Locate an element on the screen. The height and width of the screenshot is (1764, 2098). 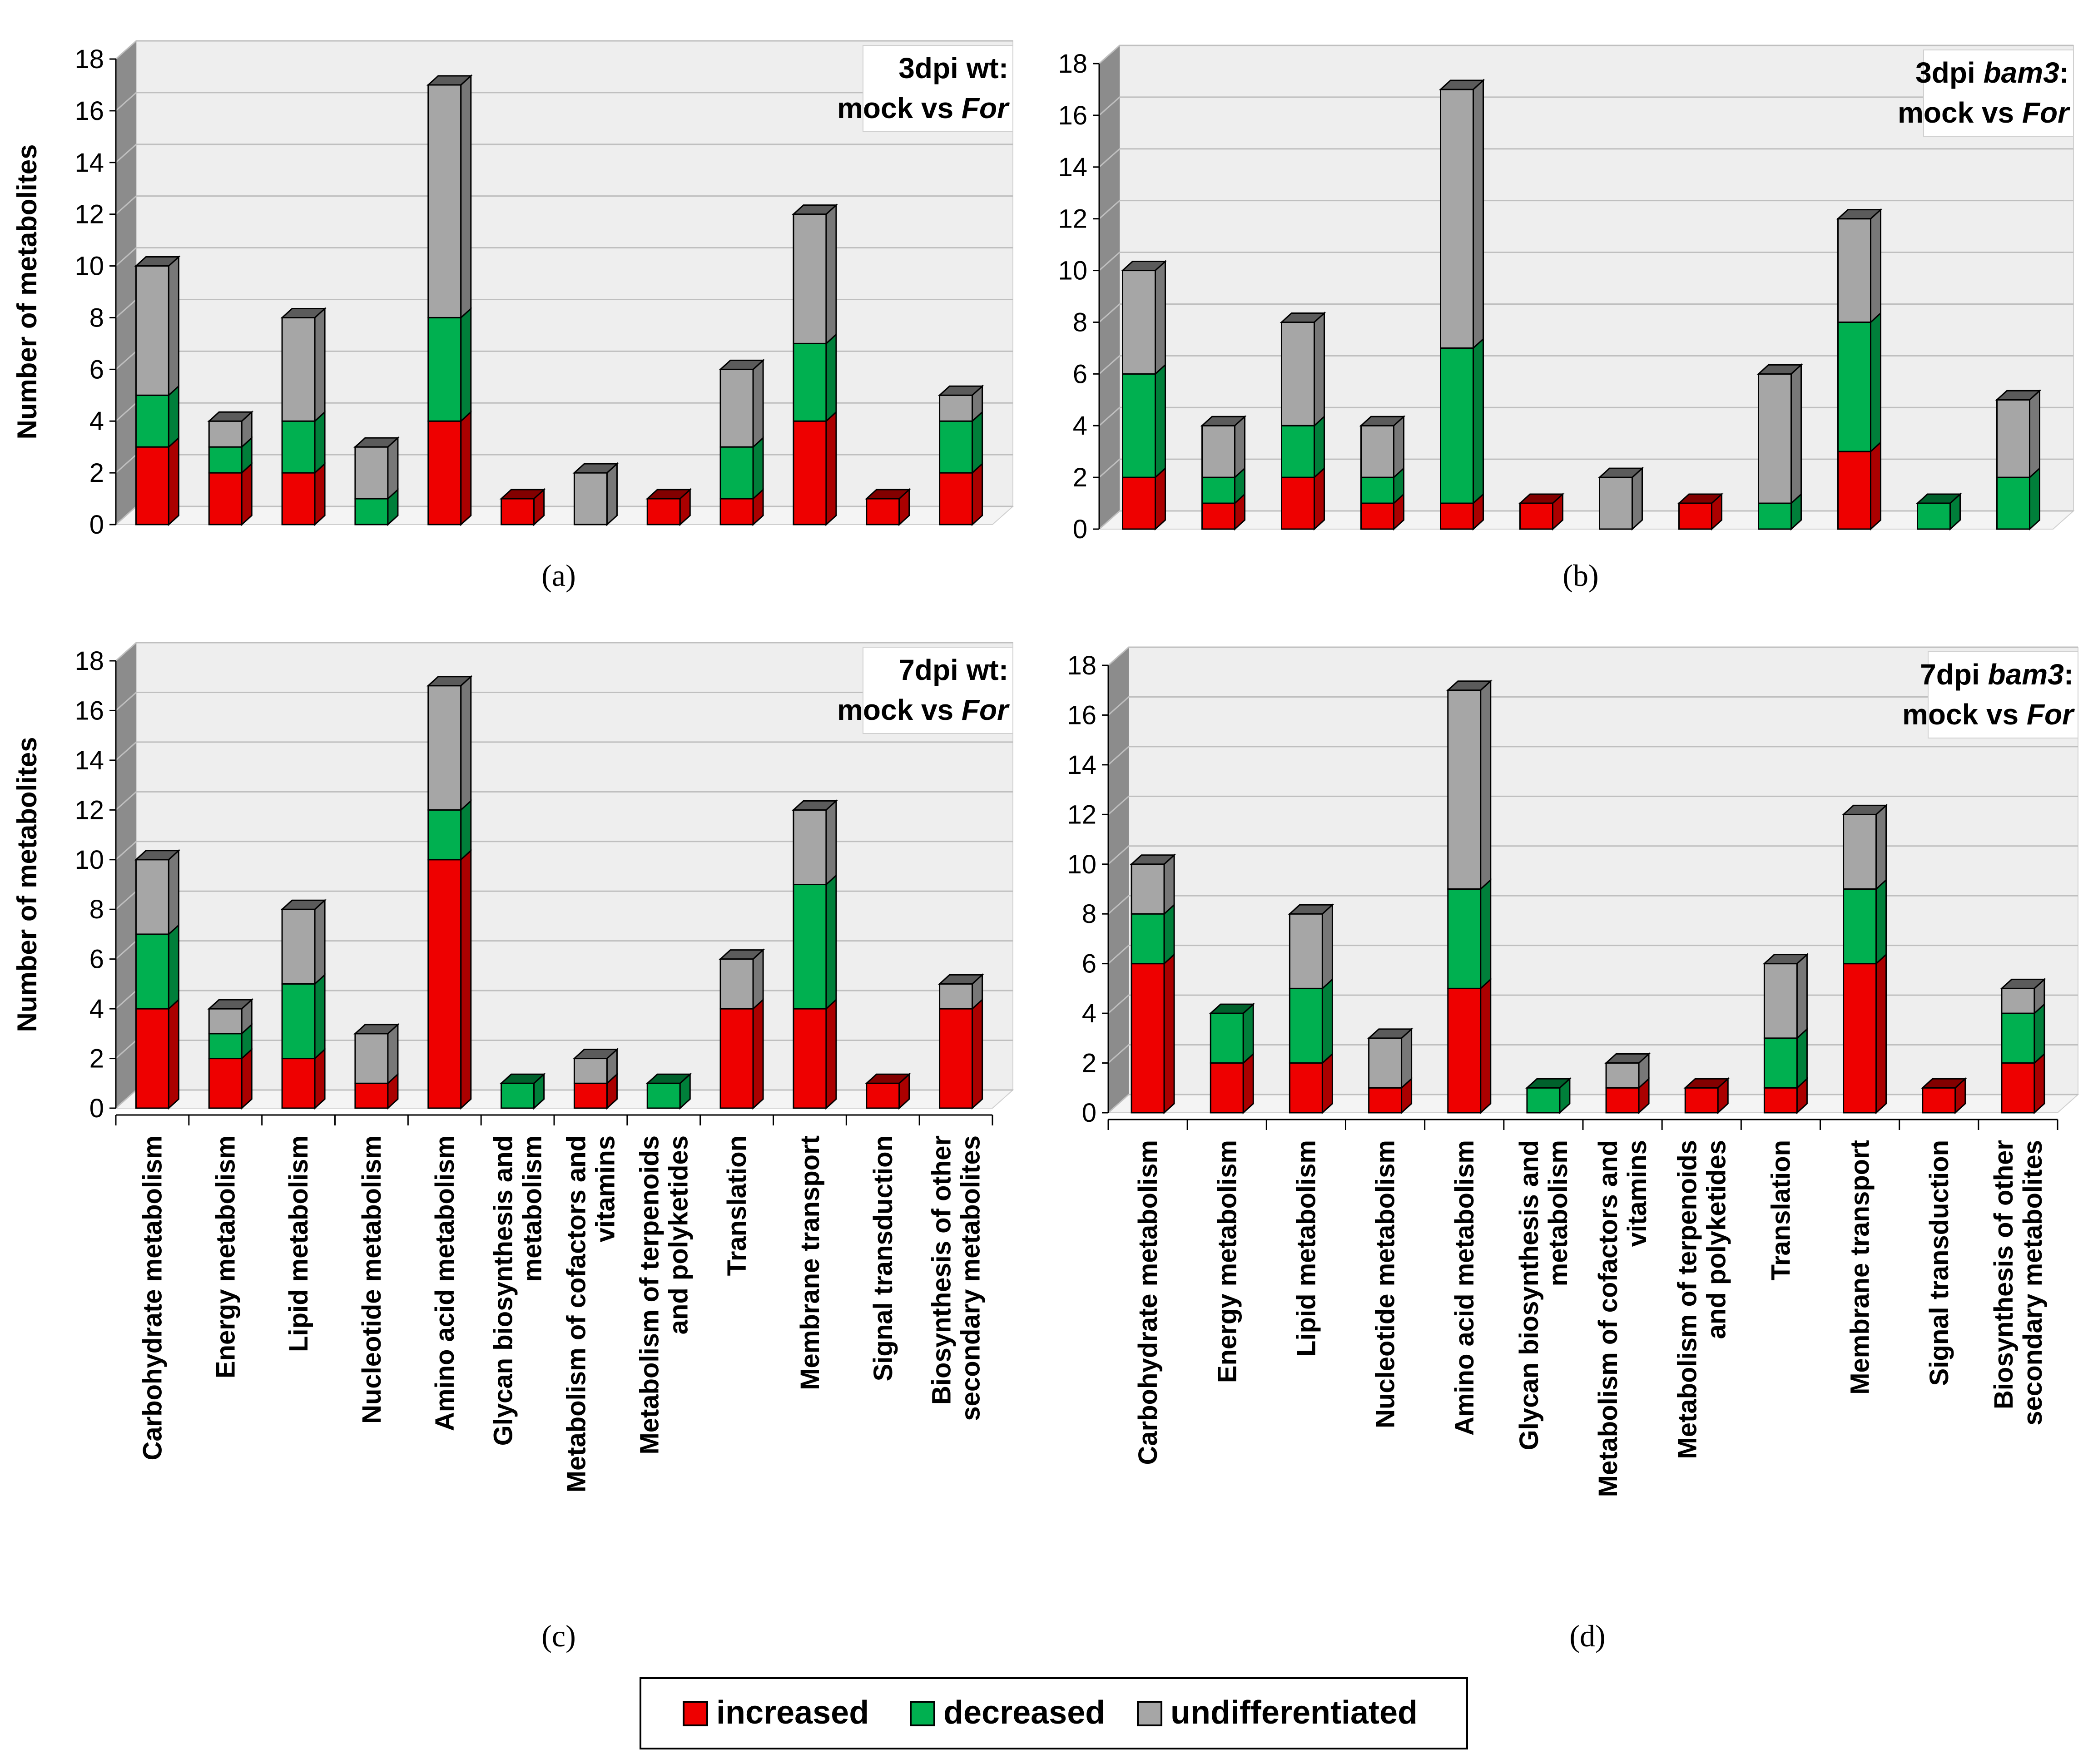
y-tick-label: 18 is located at coordinates (1081, 665).